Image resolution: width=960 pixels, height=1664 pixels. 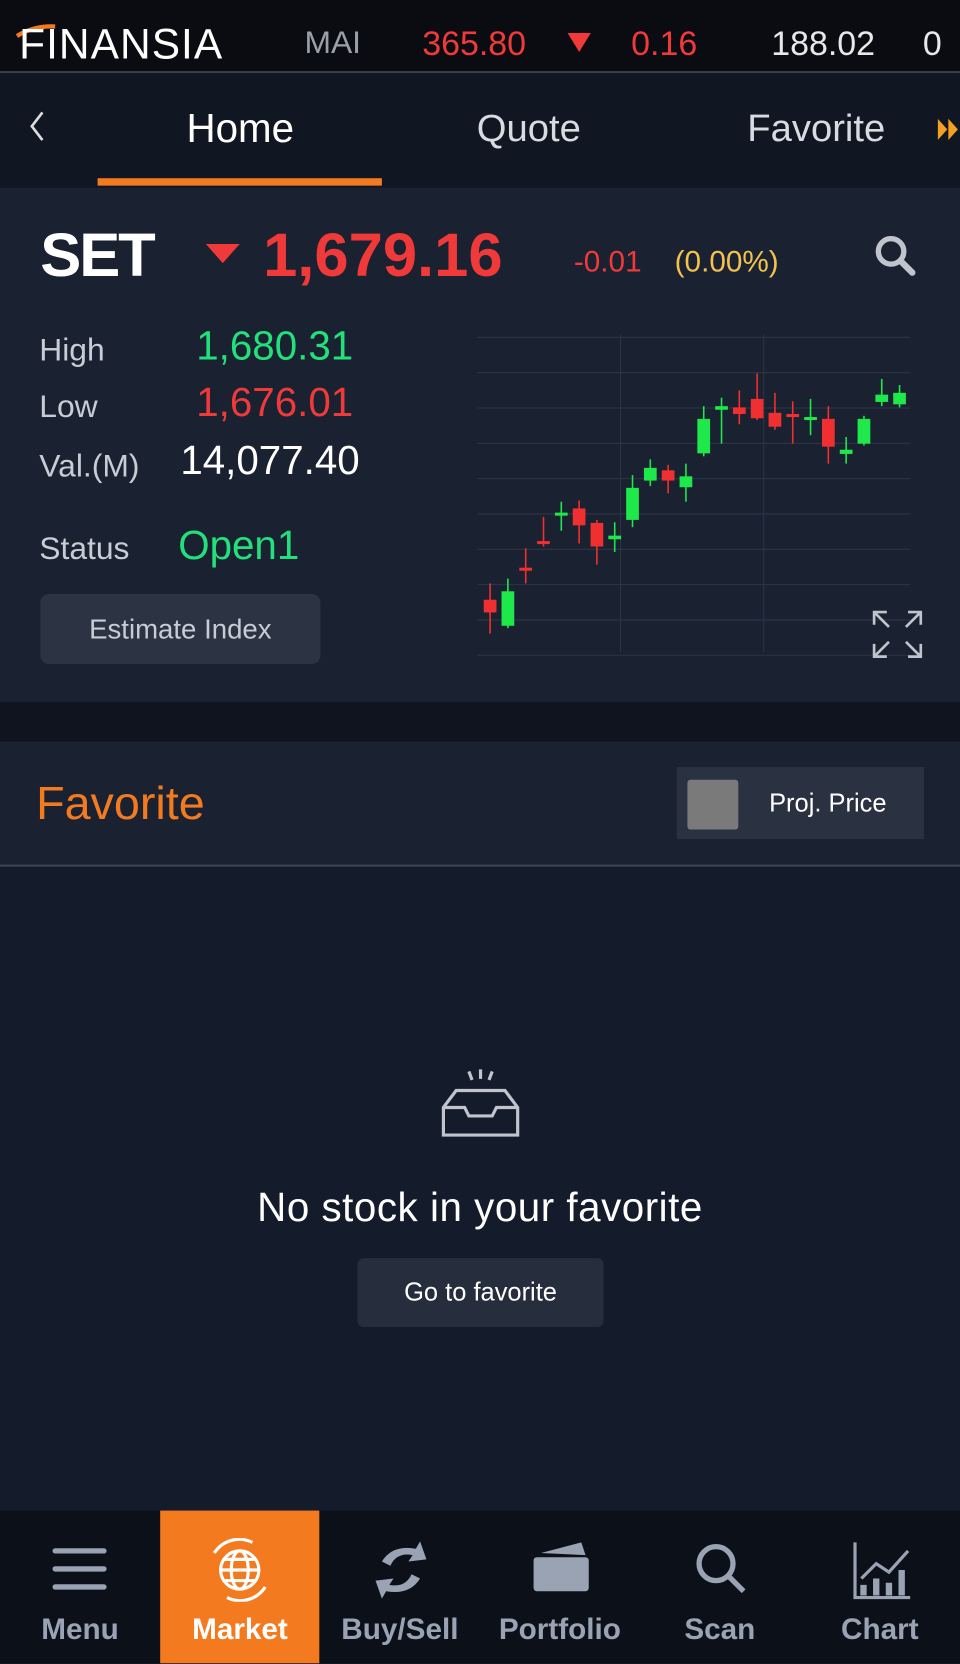 I want to click on nav-item: Chart, so click(x=880, y=1629).